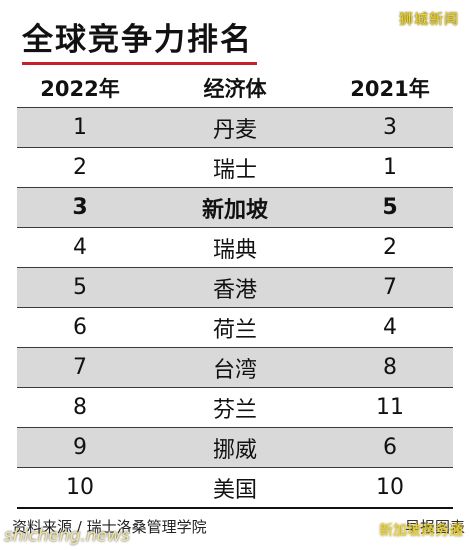 The width and height of the screenshot is (471, 550). Describe the element at coordinates (80, 407) in the screenshot. I see `rank-2022-cell: 8` at that location.